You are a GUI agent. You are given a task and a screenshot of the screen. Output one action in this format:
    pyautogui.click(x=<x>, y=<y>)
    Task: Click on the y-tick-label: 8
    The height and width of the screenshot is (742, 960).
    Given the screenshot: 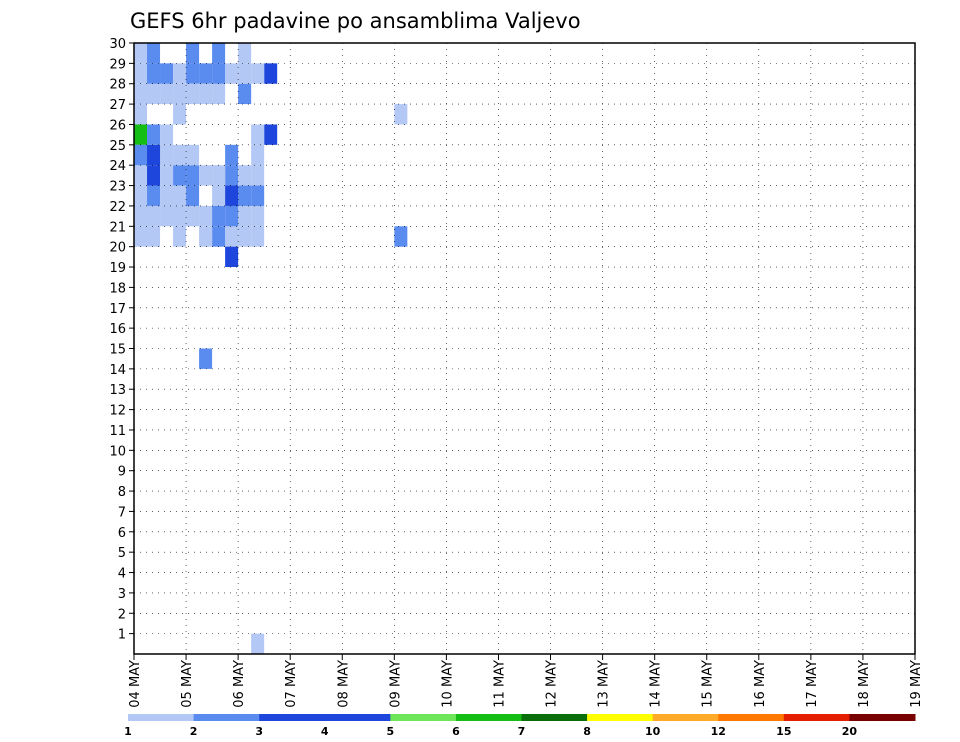 What is the action you would take?
    pyautogui.click(x=122, y=492)
    